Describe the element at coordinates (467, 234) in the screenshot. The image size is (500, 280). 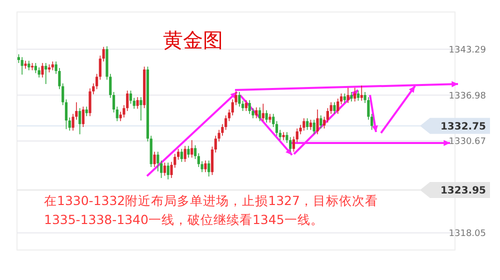
I see `y-tick-label: 1318.05` at that location.